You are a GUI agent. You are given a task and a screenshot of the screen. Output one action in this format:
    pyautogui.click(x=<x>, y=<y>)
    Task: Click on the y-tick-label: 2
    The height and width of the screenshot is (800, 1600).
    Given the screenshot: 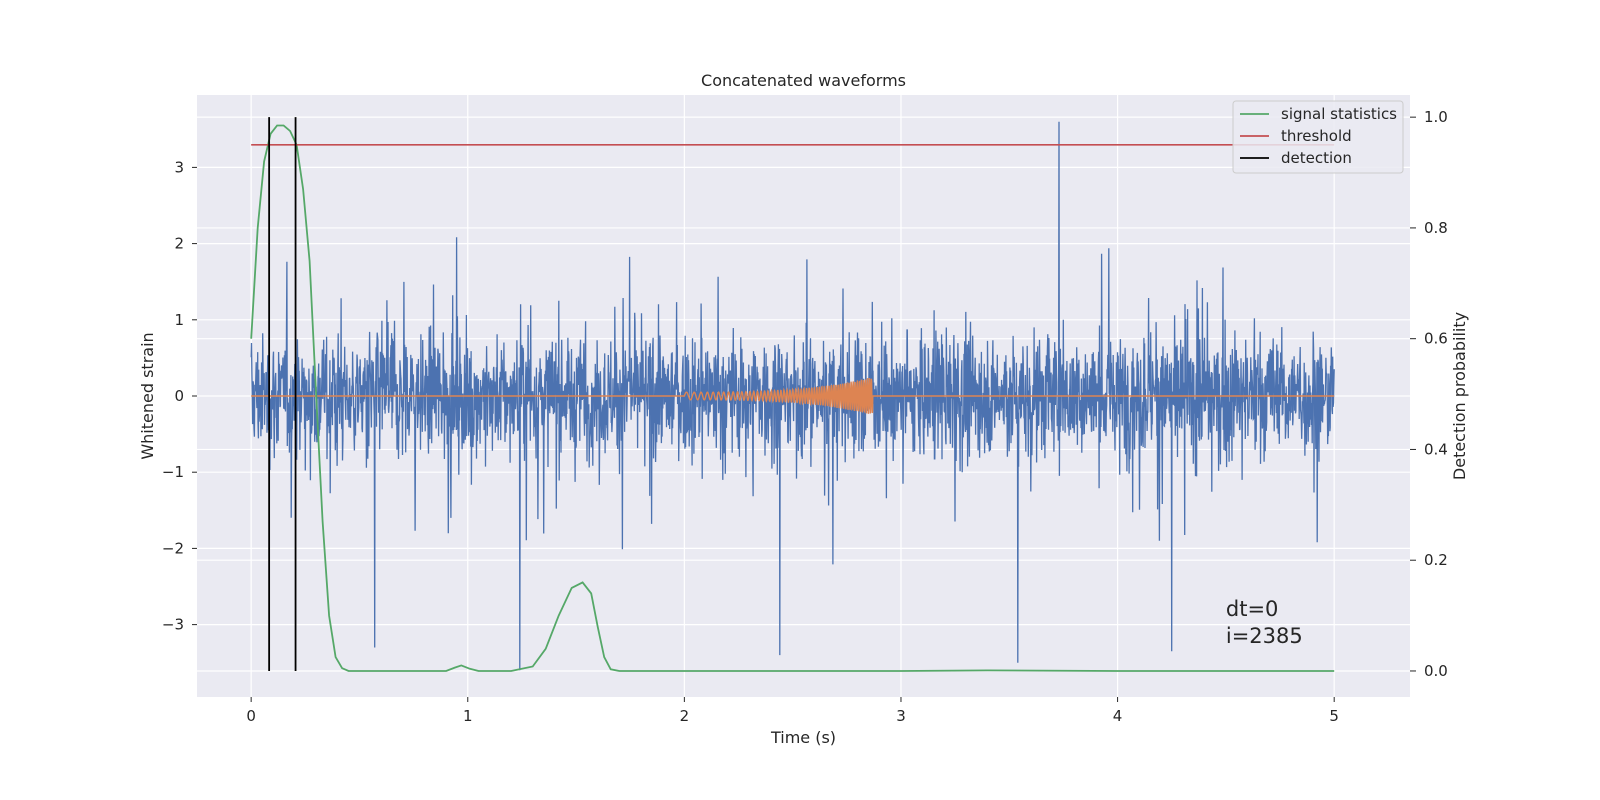 What is the action you would take?
    pyautogui.click(x=179, y=244)
    